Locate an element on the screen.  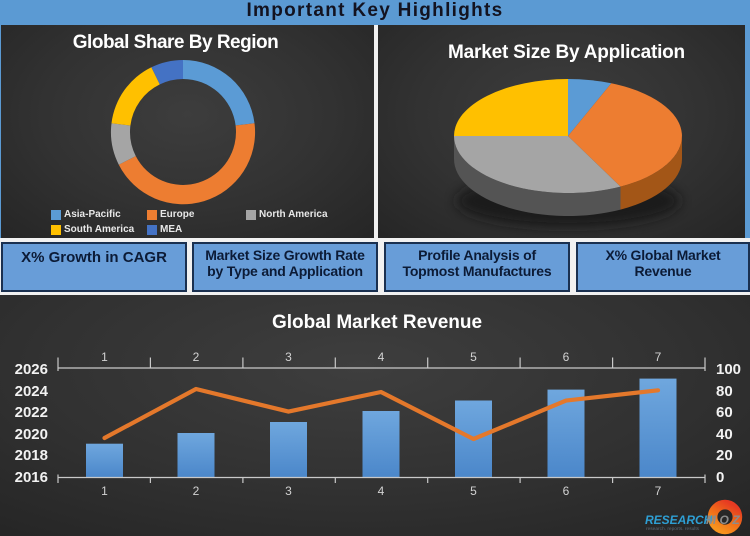
svg-text: research. reports. results is located at coordinates (673, 529).